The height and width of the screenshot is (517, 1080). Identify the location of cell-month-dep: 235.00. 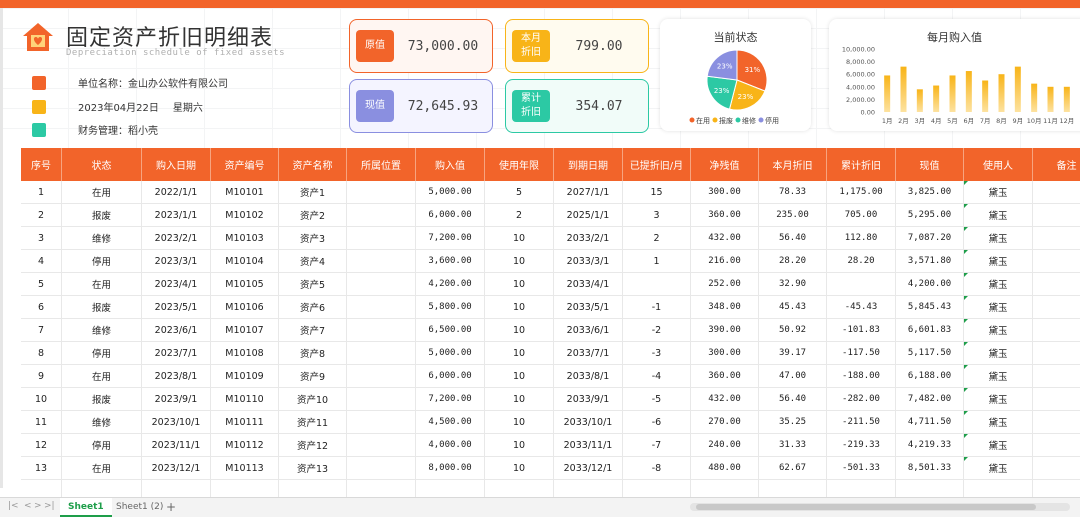
(793, 215).